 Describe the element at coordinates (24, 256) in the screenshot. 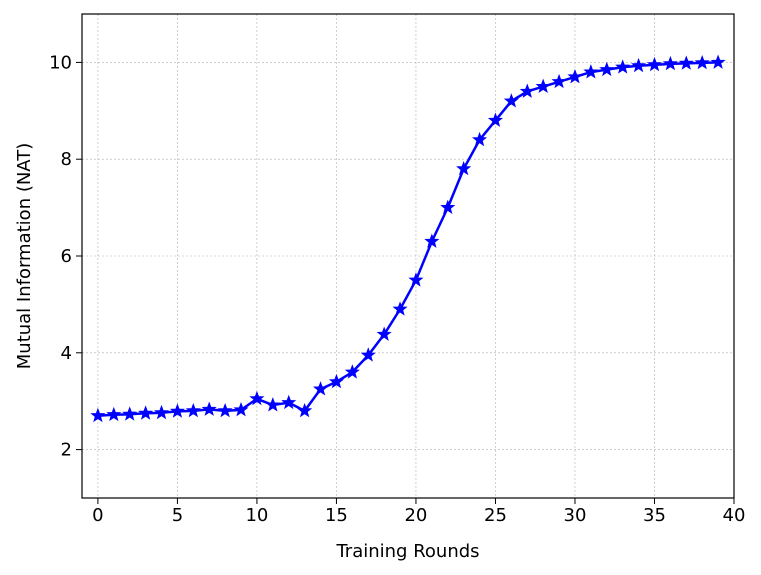

I see `y-axis-label: Mutual Information (NAT)` at that location.